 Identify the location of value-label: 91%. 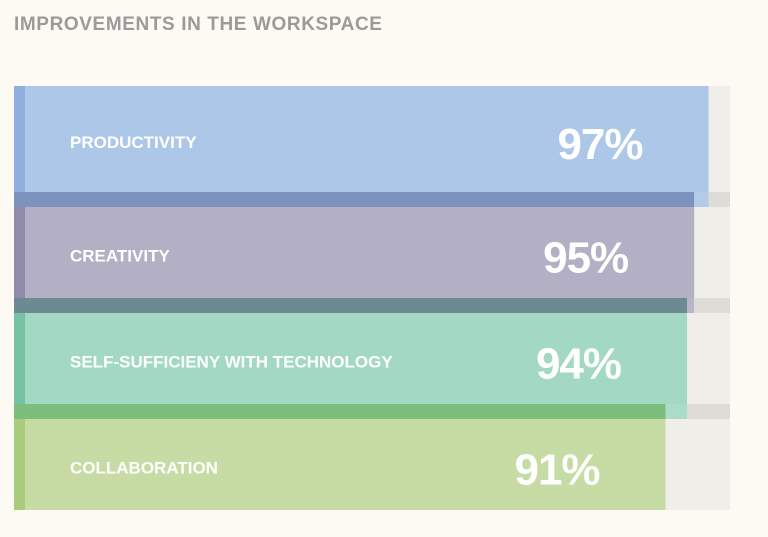
(556, 470).